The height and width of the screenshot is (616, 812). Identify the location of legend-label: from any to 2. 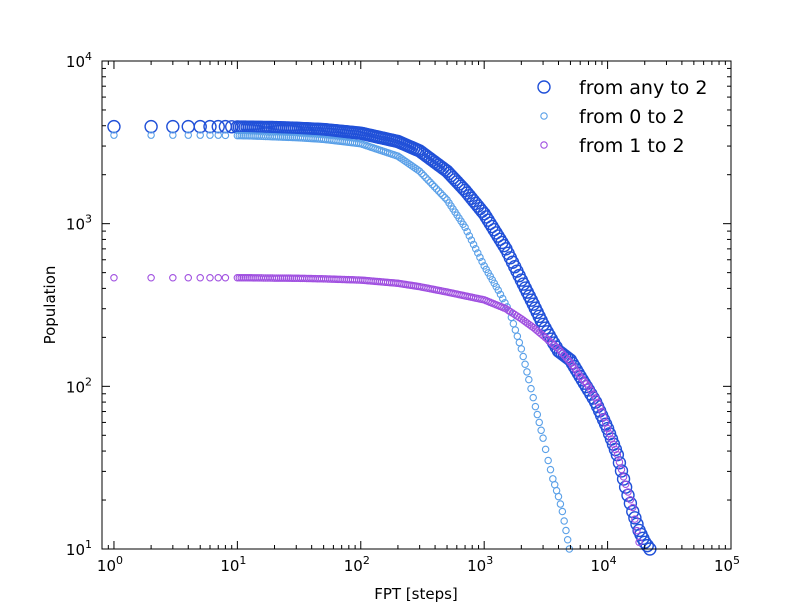
(643, 88).